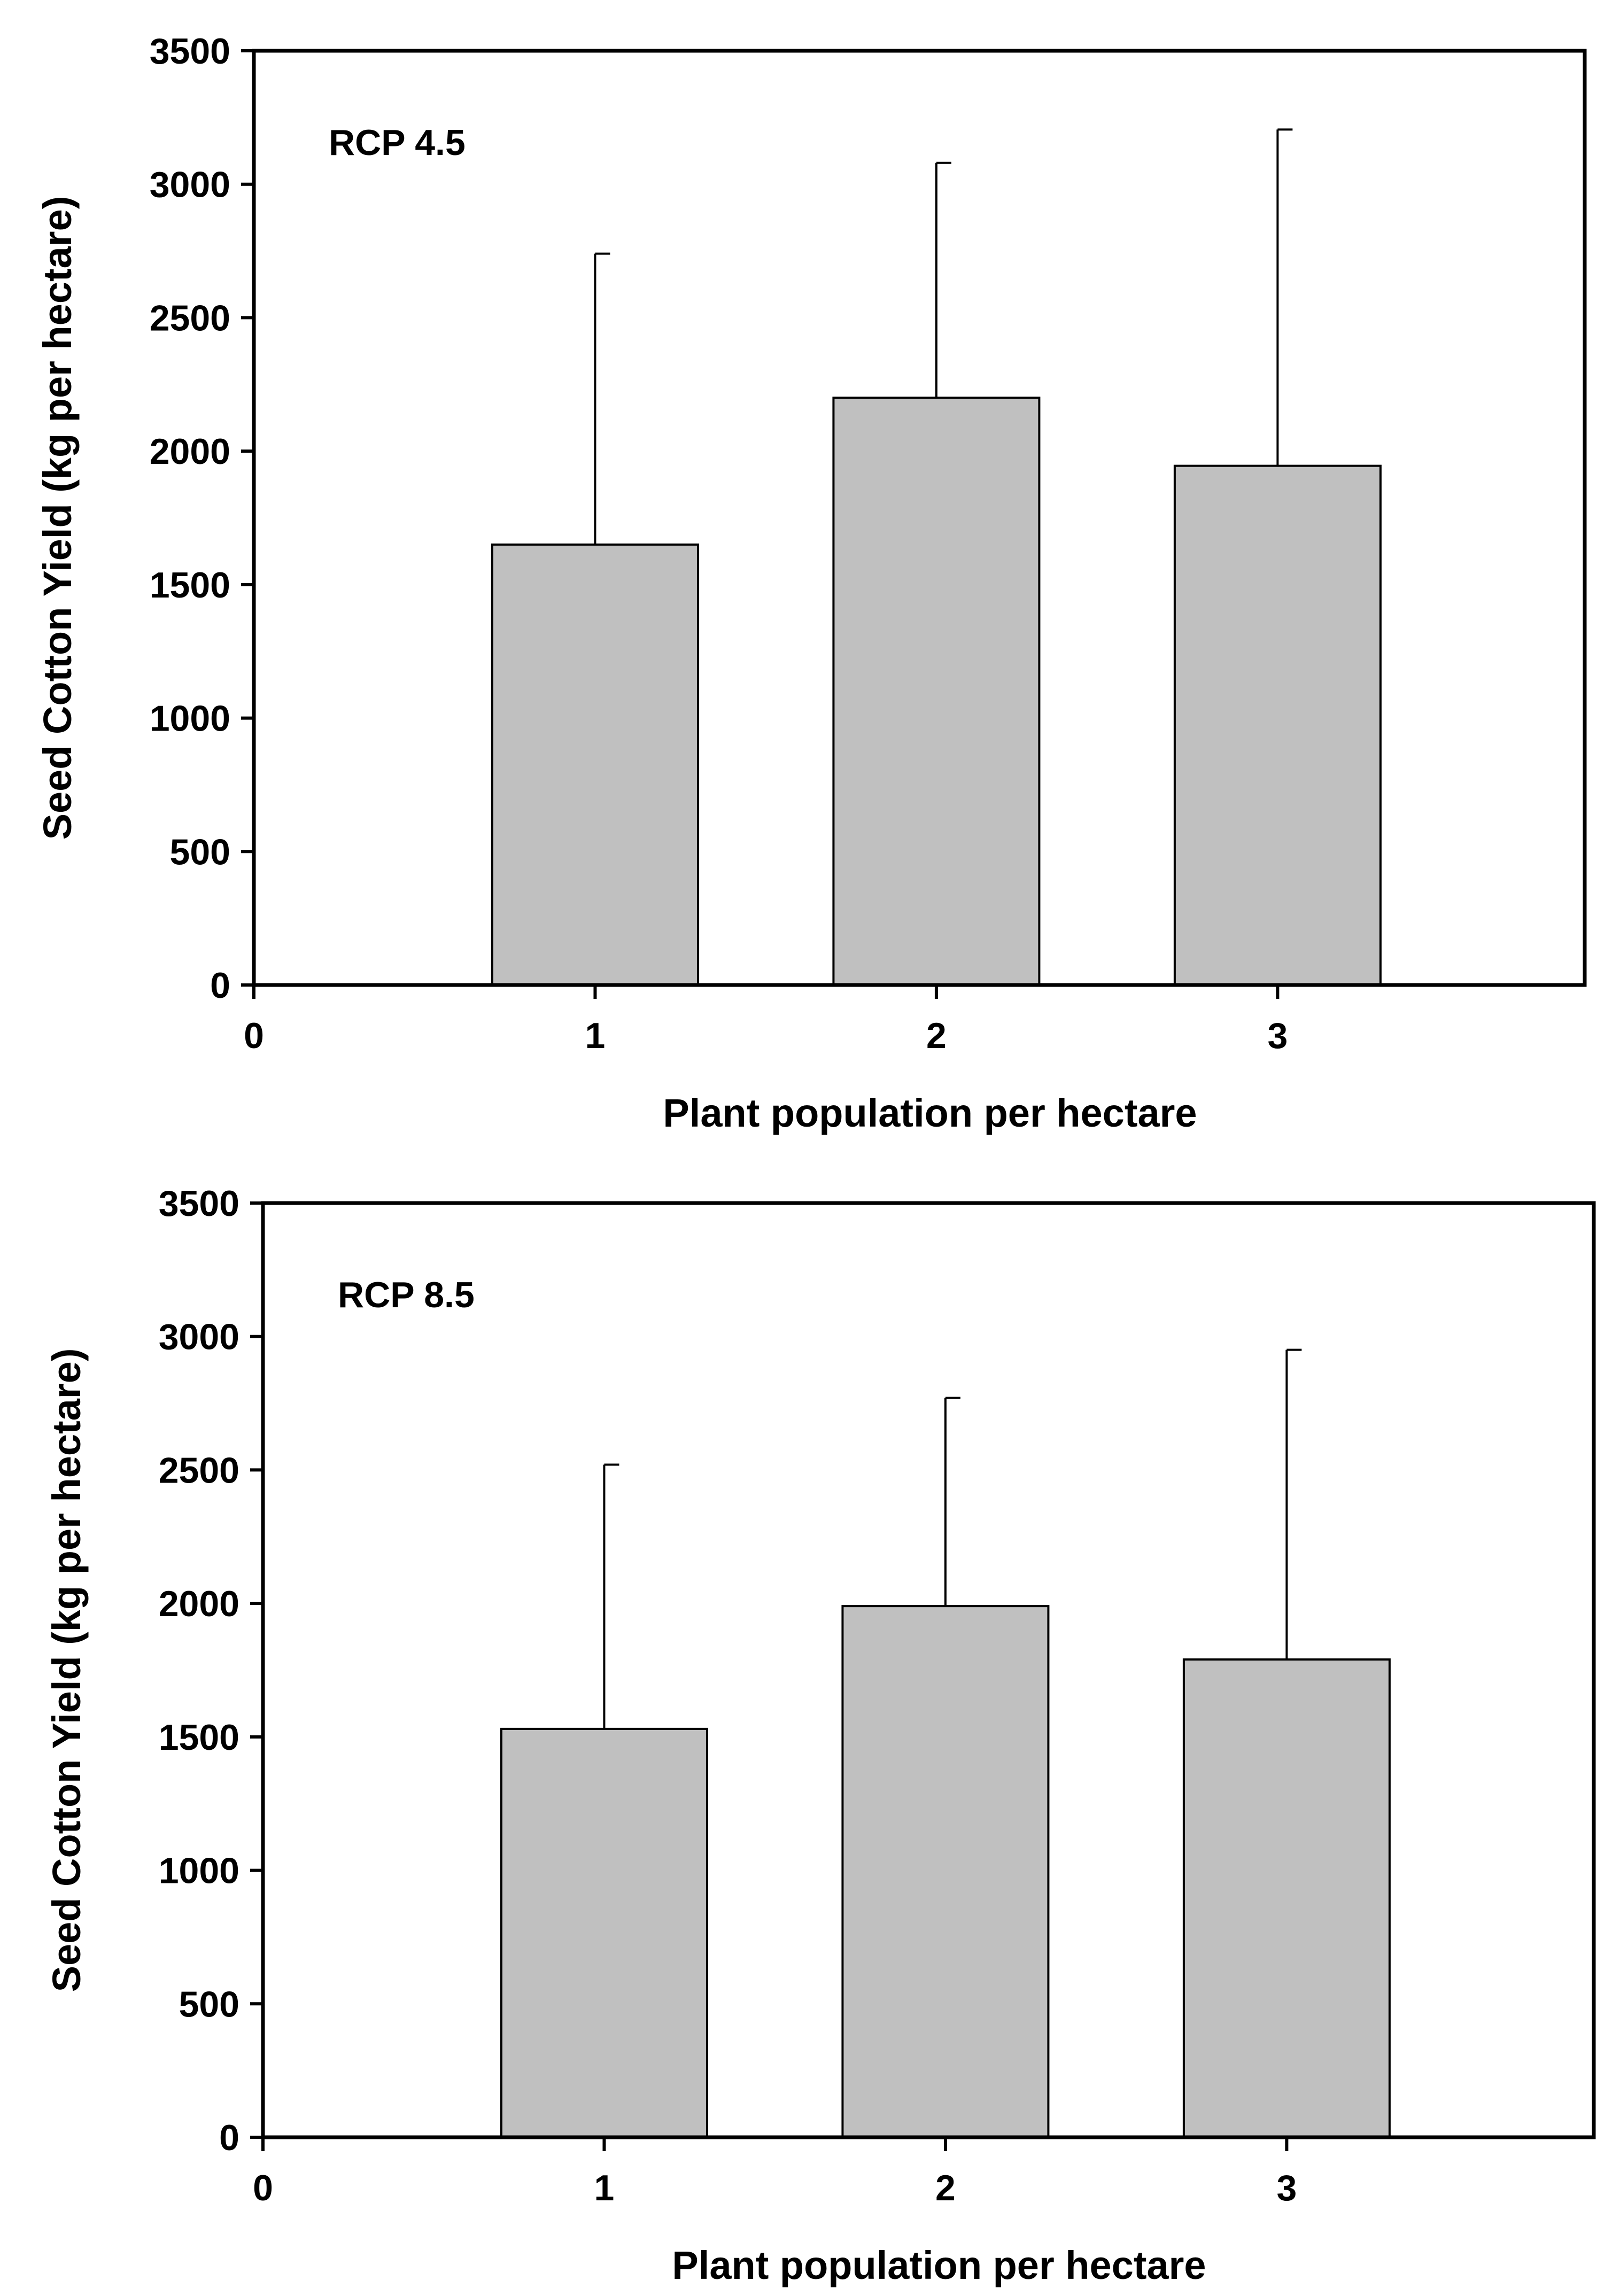  I want to click on scenario-annotation: RCP 4.5, so click(398, 142).